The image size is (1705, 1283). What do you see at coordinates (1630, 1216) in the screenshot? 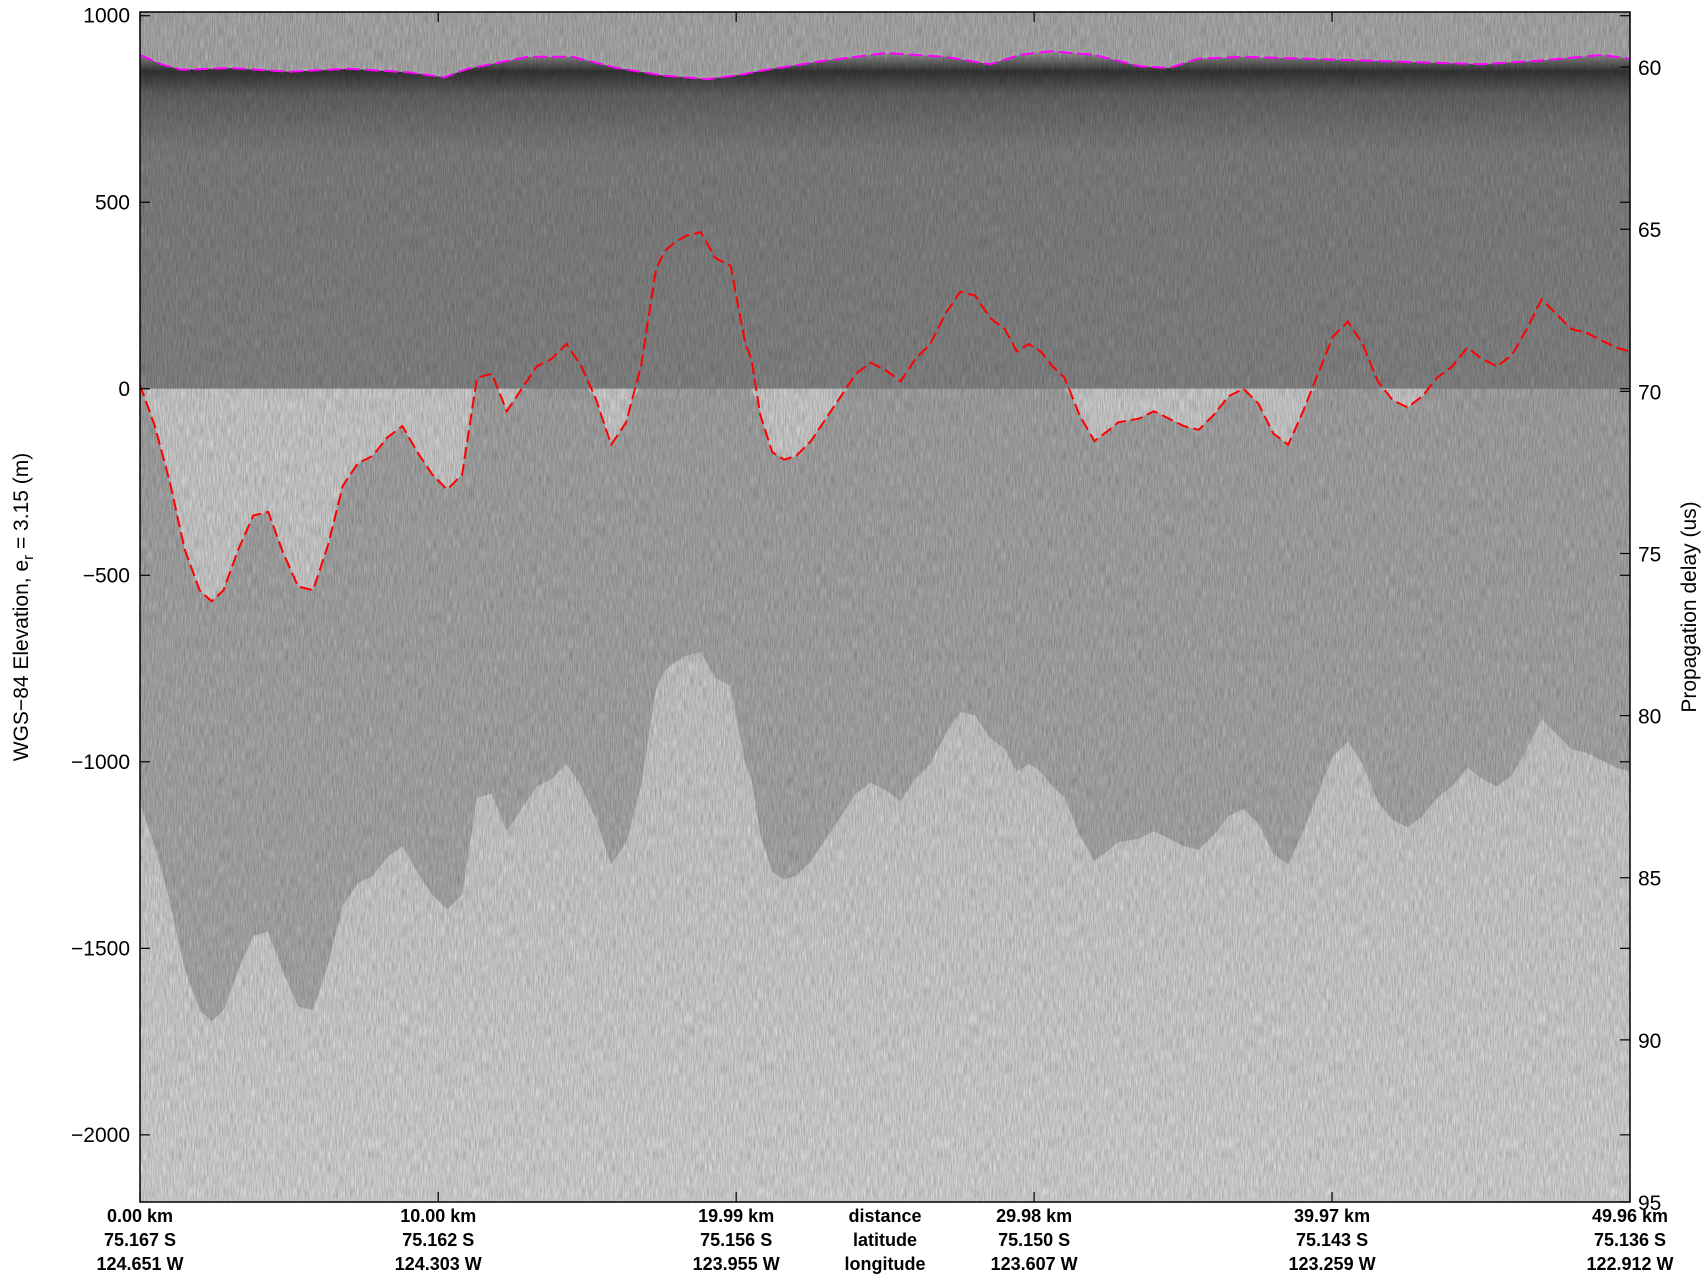
I see `bottom-tick-distance: 49.96 km` at bounding box center [1630, 1216].